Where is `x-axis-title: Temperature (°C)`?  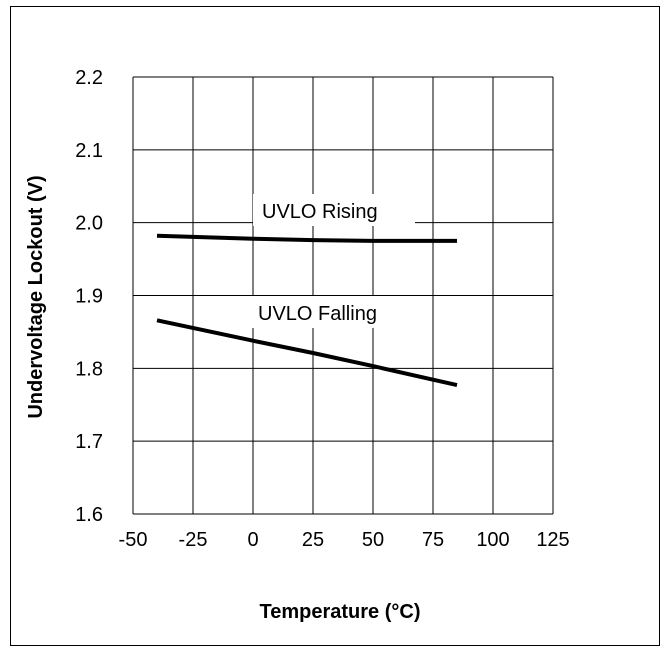 x-axis-title: Temperature (°C) is located at coordinates (340, 612).